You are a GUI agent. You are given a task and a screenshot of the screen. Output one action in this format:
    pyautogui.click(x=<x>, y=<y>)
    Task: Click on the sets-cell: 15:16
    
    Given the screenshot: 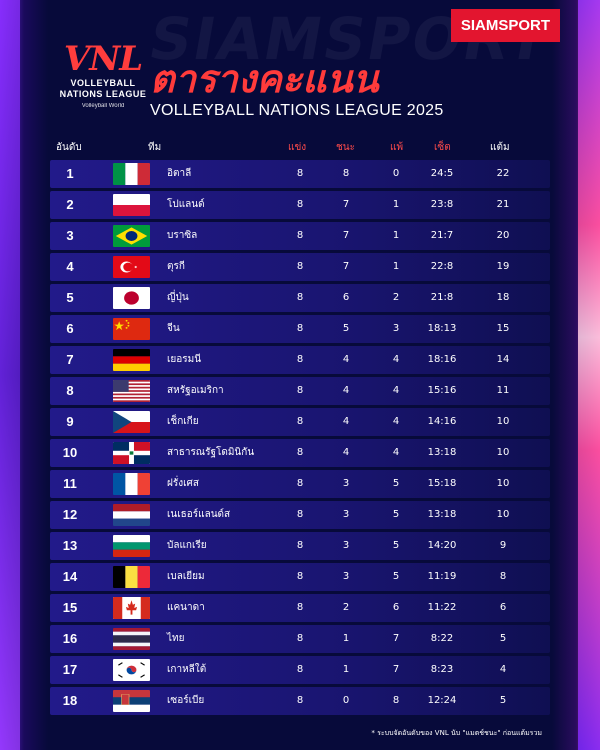 What is the action you would take?
    pyautogui.click(x=442, y=390)
    